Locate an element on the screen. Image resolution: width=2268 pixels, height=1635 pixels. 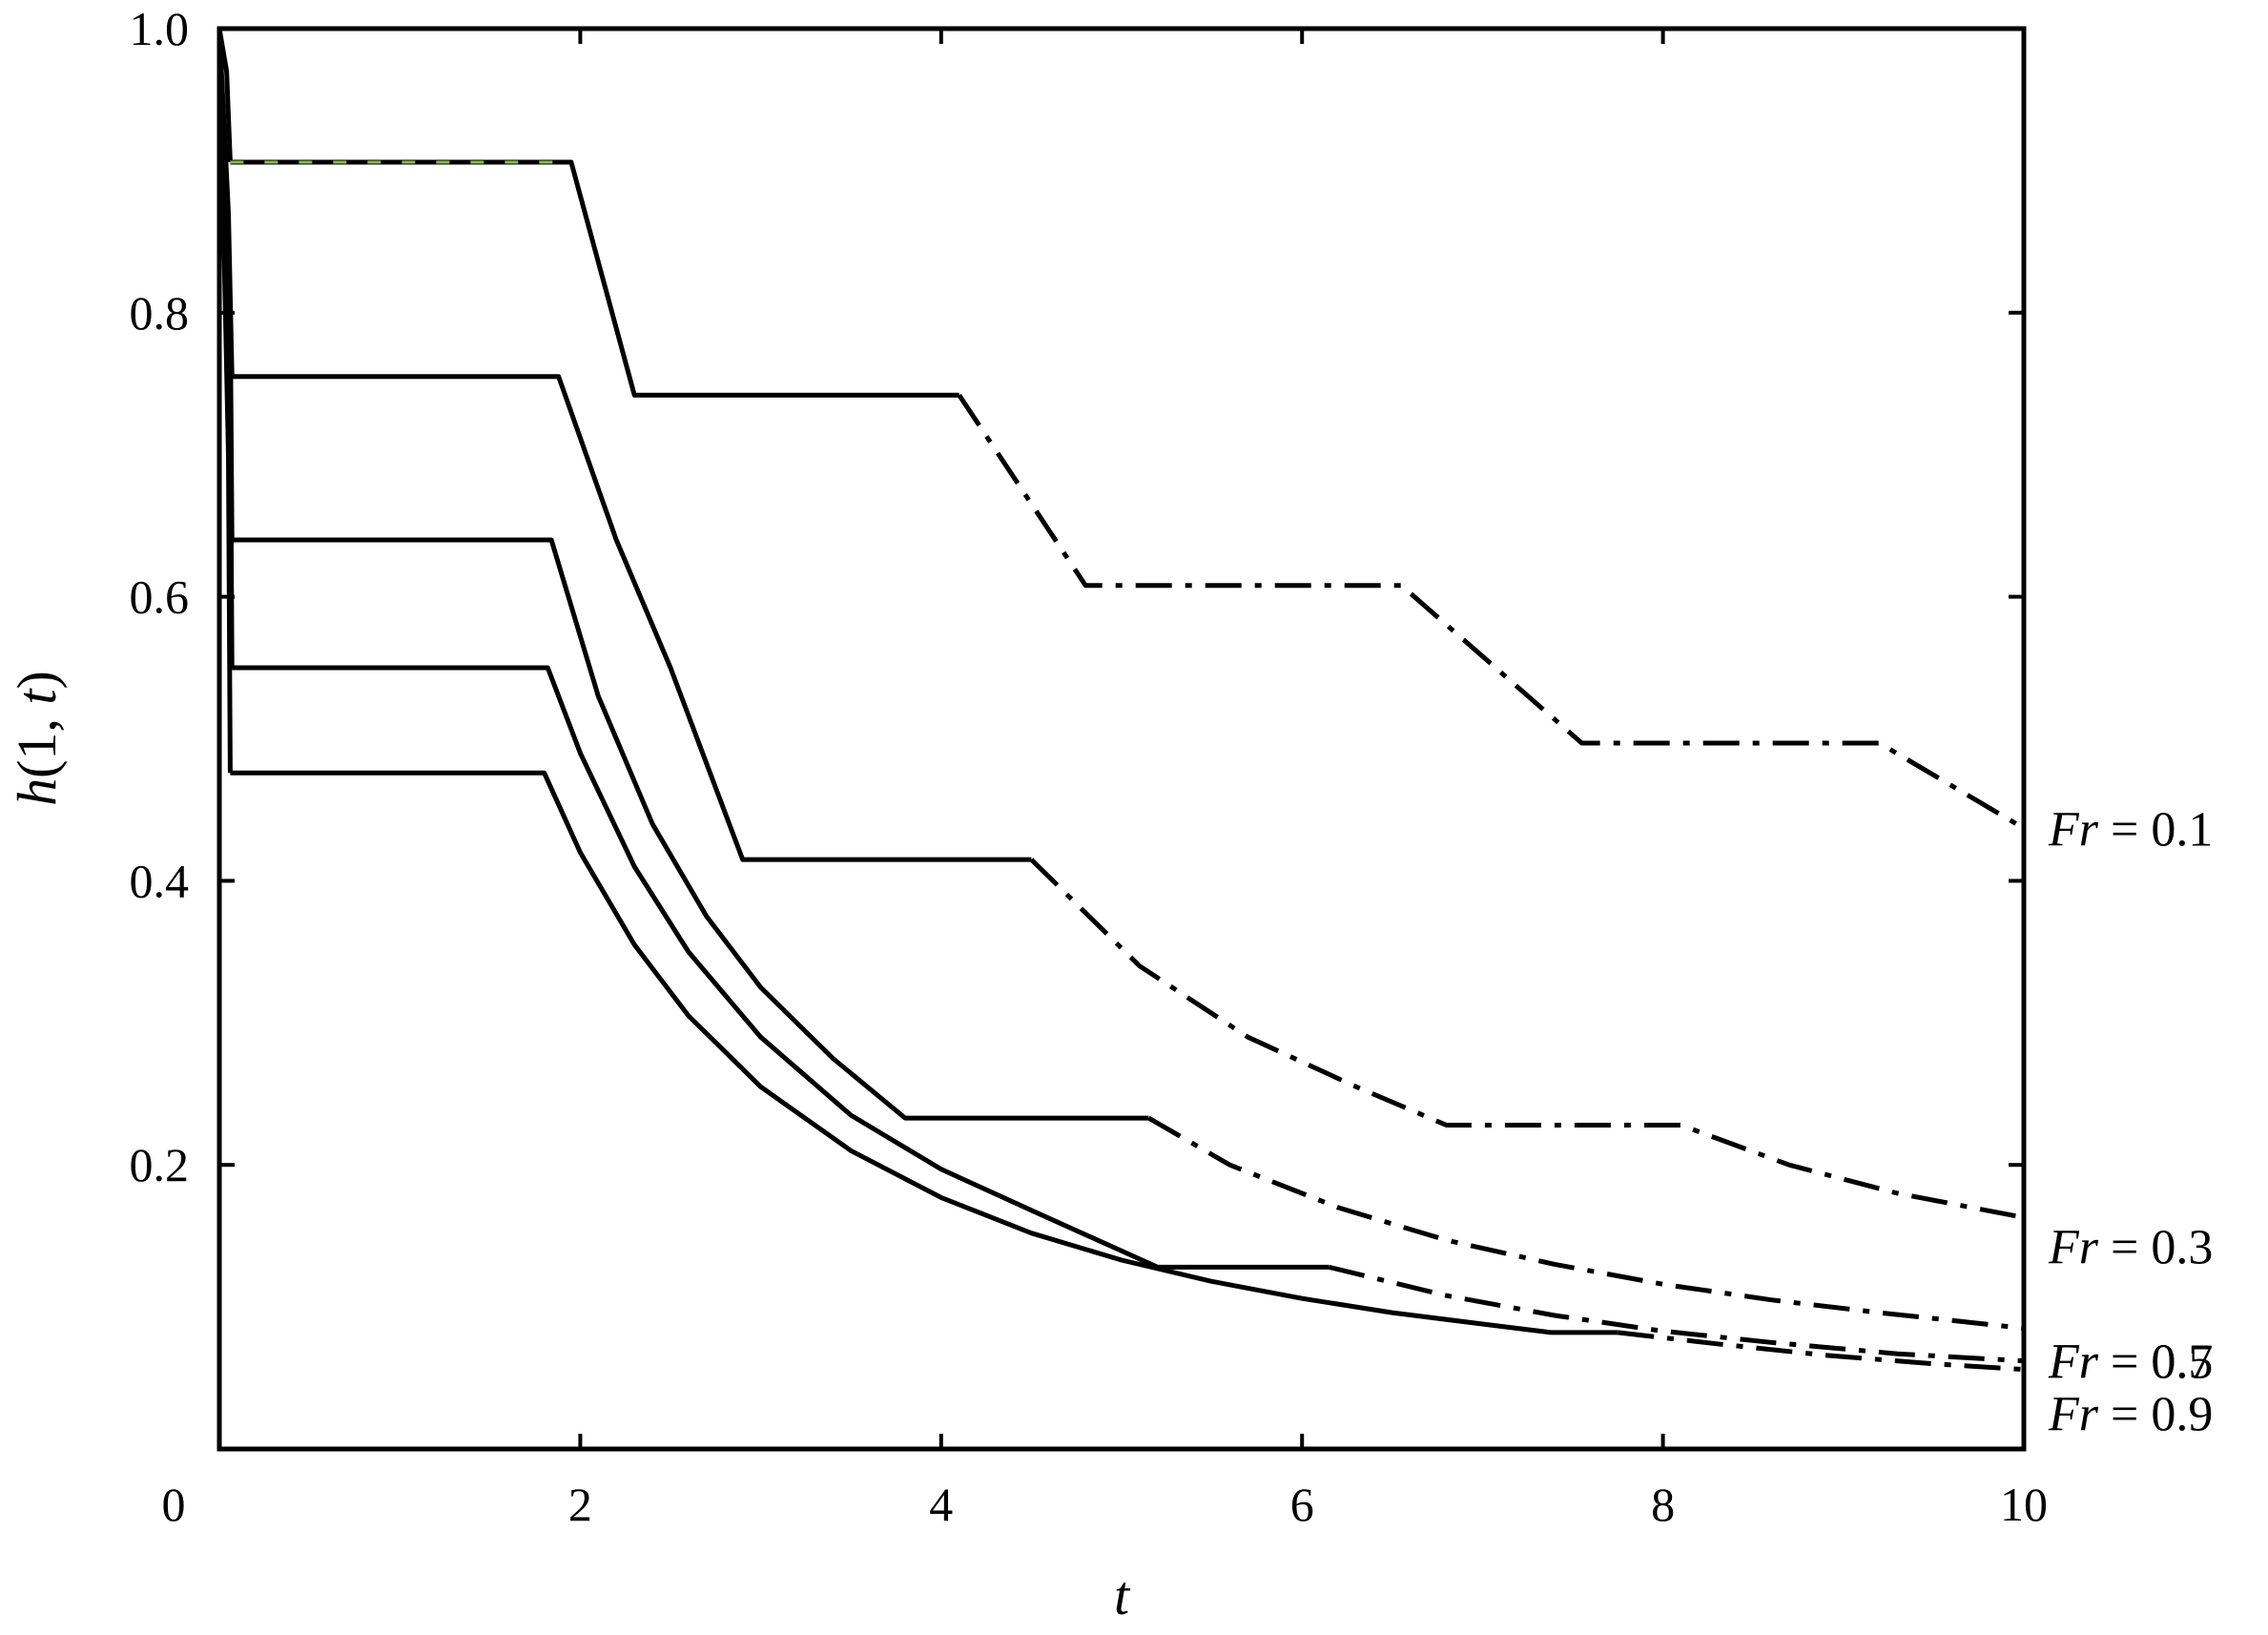
x-axis-title: t is located at coordinates (1122, 1595).